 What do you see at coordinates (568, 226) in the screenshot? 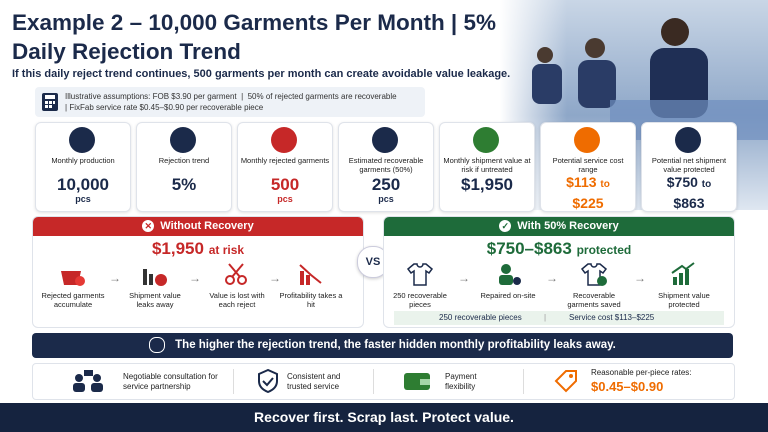
I see `with-title: With 50% Recovery` at bounding box center [568, 226].